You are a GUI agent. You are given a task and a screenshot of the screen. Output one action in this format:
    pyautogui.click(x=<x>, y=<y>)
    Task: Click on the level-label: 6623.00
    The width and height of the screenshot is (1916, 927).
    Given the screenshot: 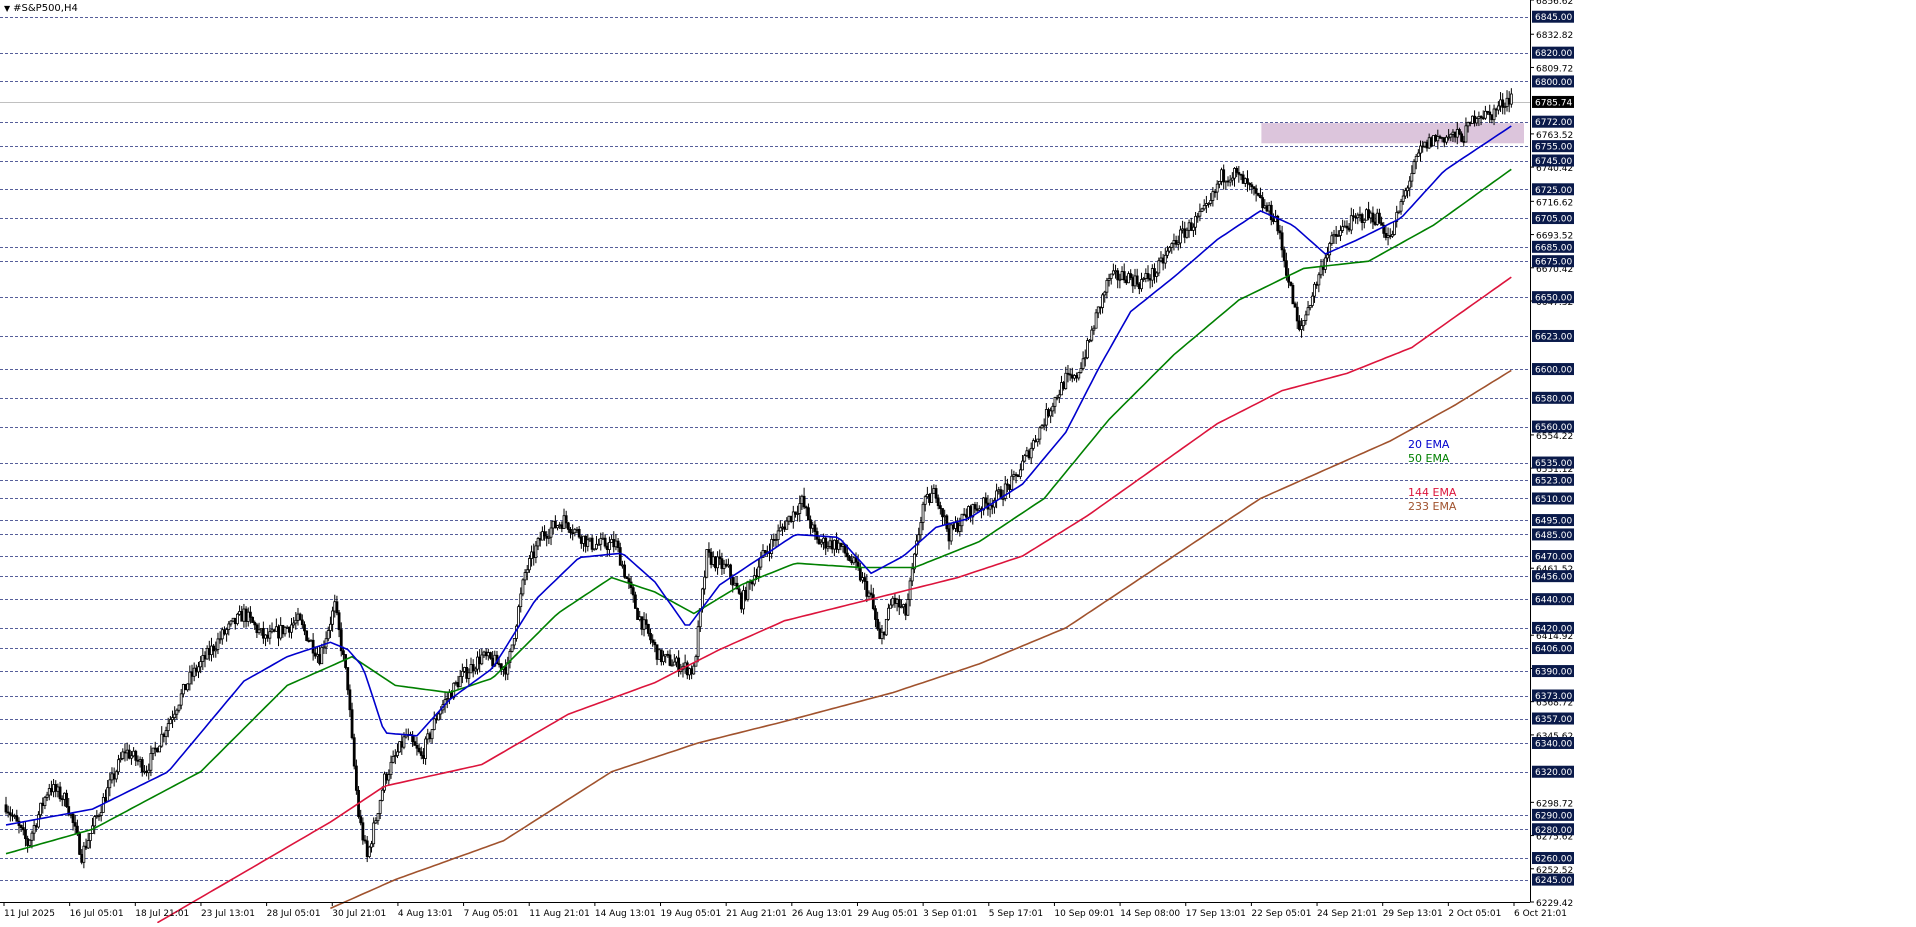 What is the action you would take?
    pyautogui.click(x=1553, y=337)
    